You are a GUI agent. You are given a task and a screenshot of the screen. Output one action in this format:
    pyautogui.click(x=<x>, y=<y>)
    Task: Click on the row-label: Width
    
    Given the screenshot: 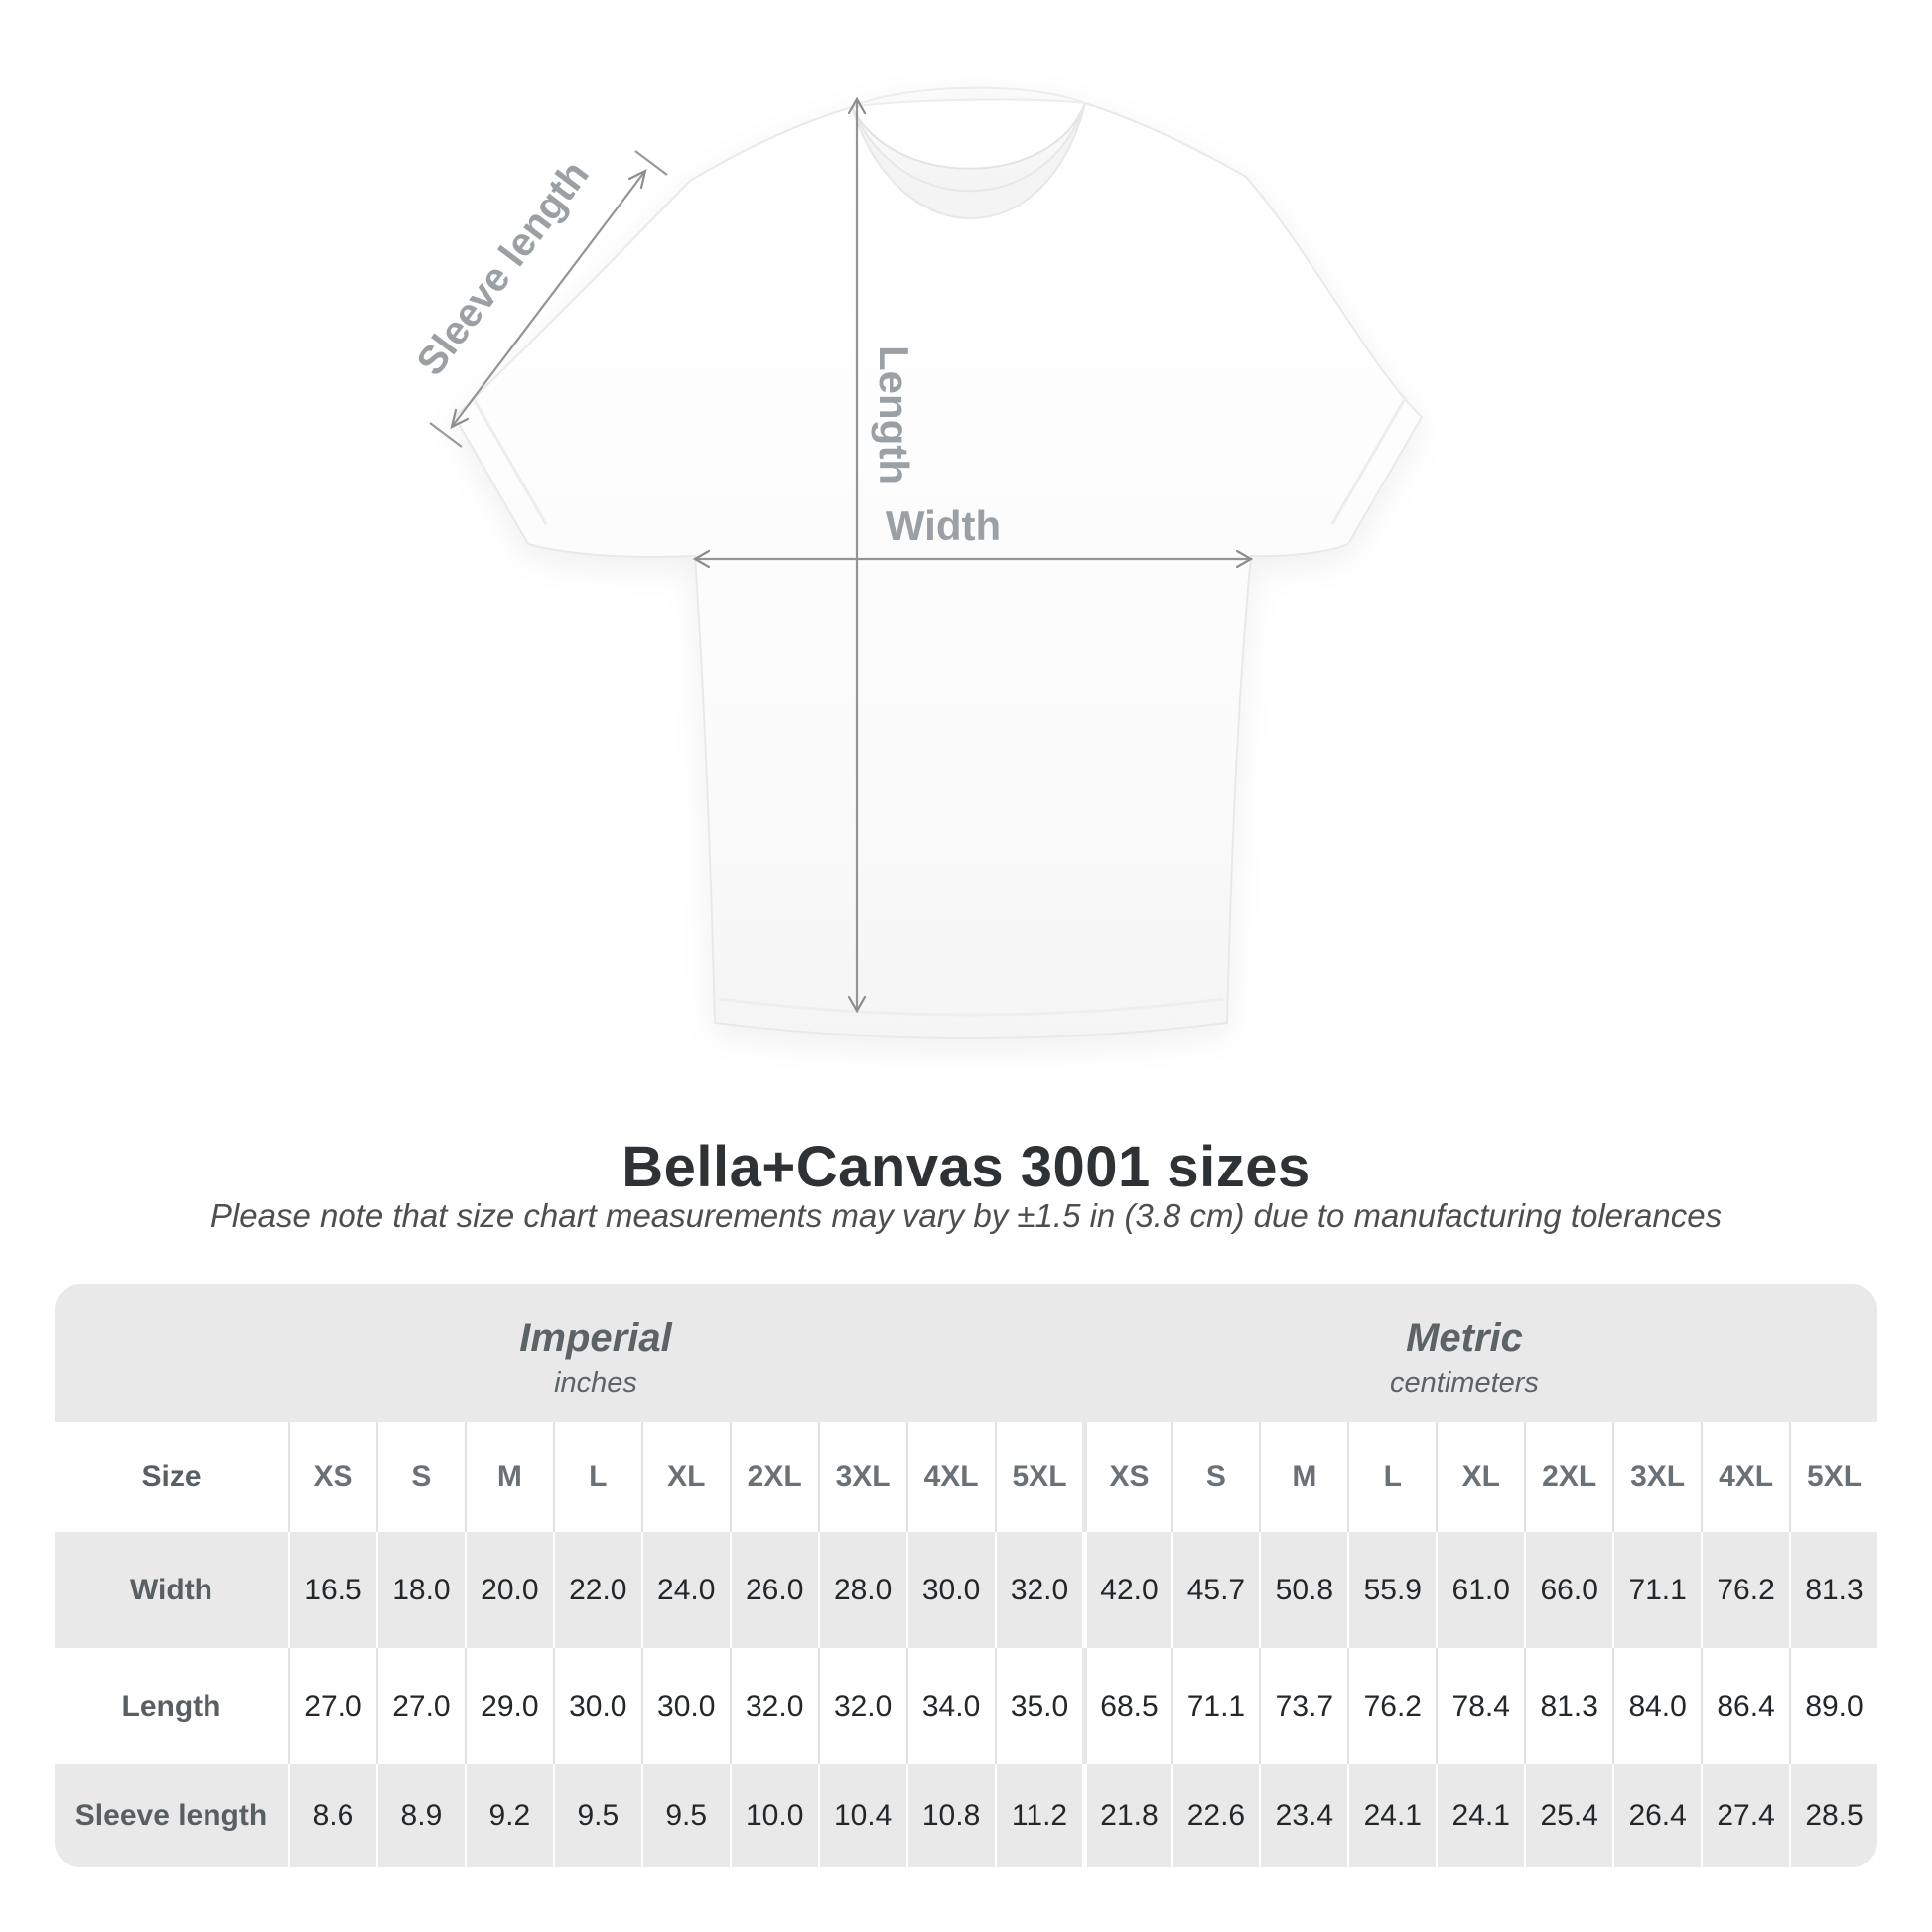 What is the action you would take?
    pyautogui.click(x=171, y=1589)
    